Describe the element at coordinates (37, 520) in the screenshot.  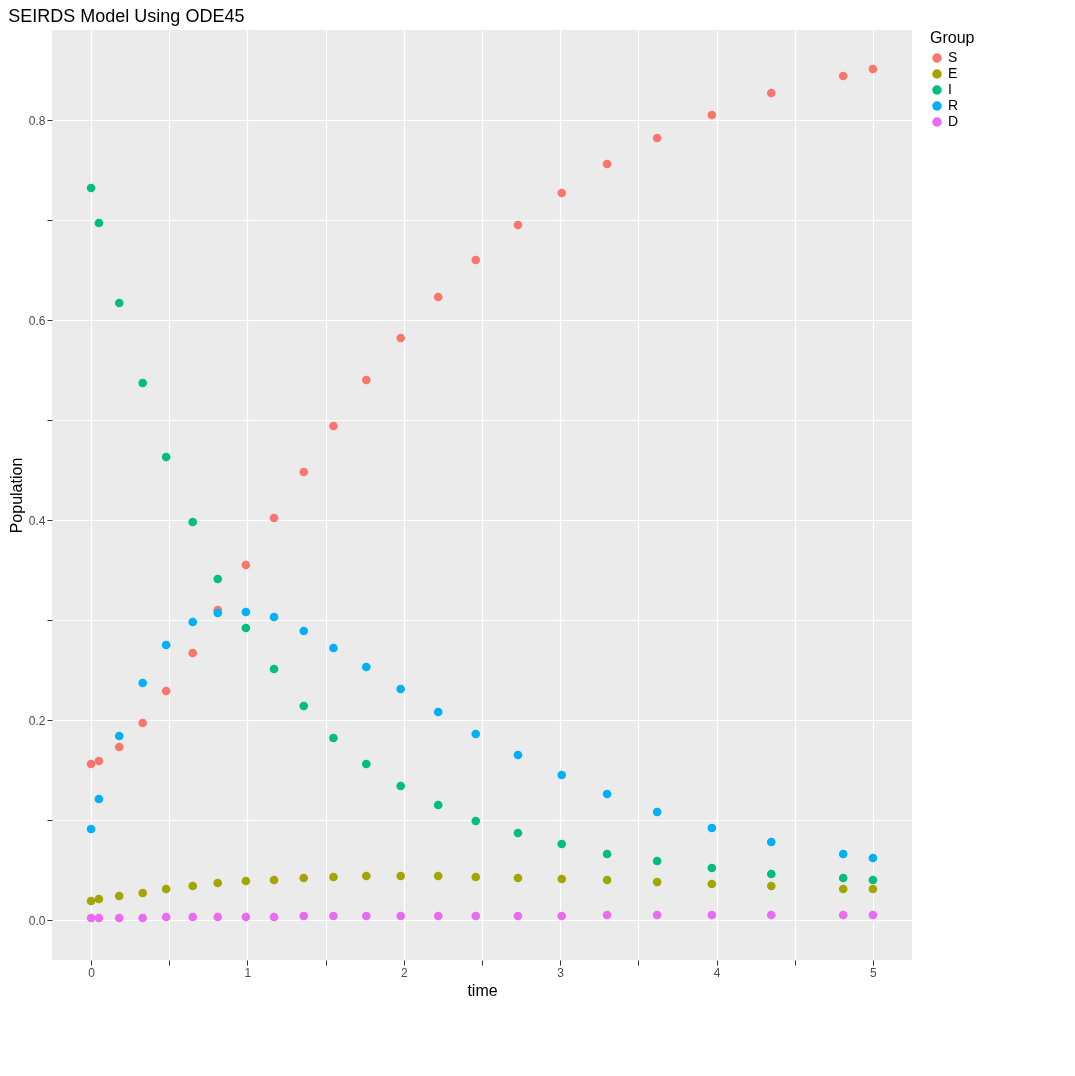
I see `y-tick-label: 0.4` at that location.